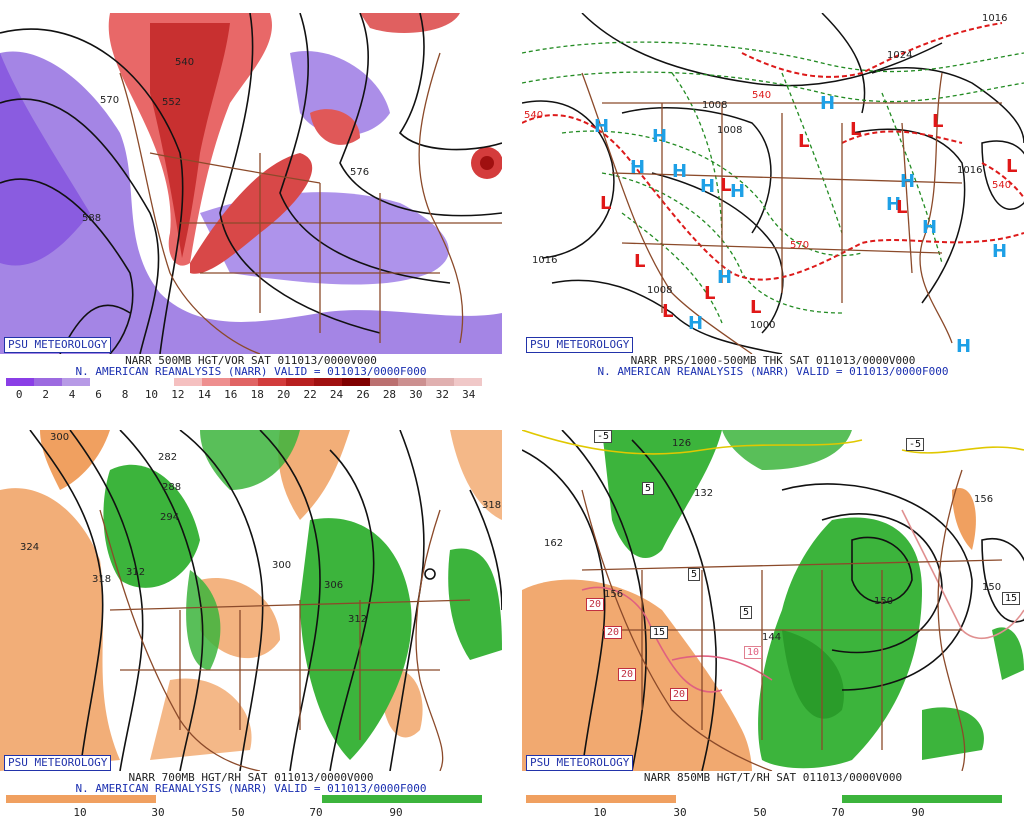 Image resolution: width=1024 pixels, height=819 pixels. What do you see at coordinates (29, 547) in the screenshot?
I see `contour-label: 324` at bounding box center [29, 547].